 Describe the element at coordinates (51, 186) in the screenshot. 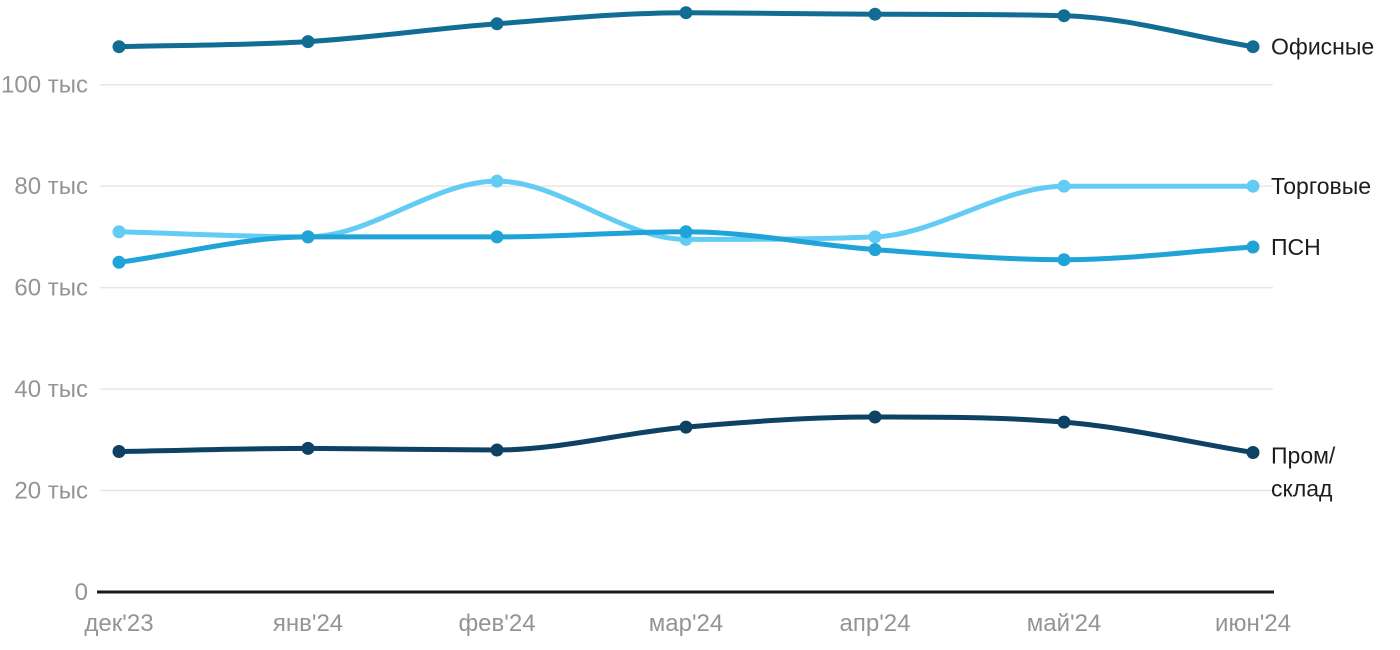

I see `y-tick-label: 80 тыс` at that location.